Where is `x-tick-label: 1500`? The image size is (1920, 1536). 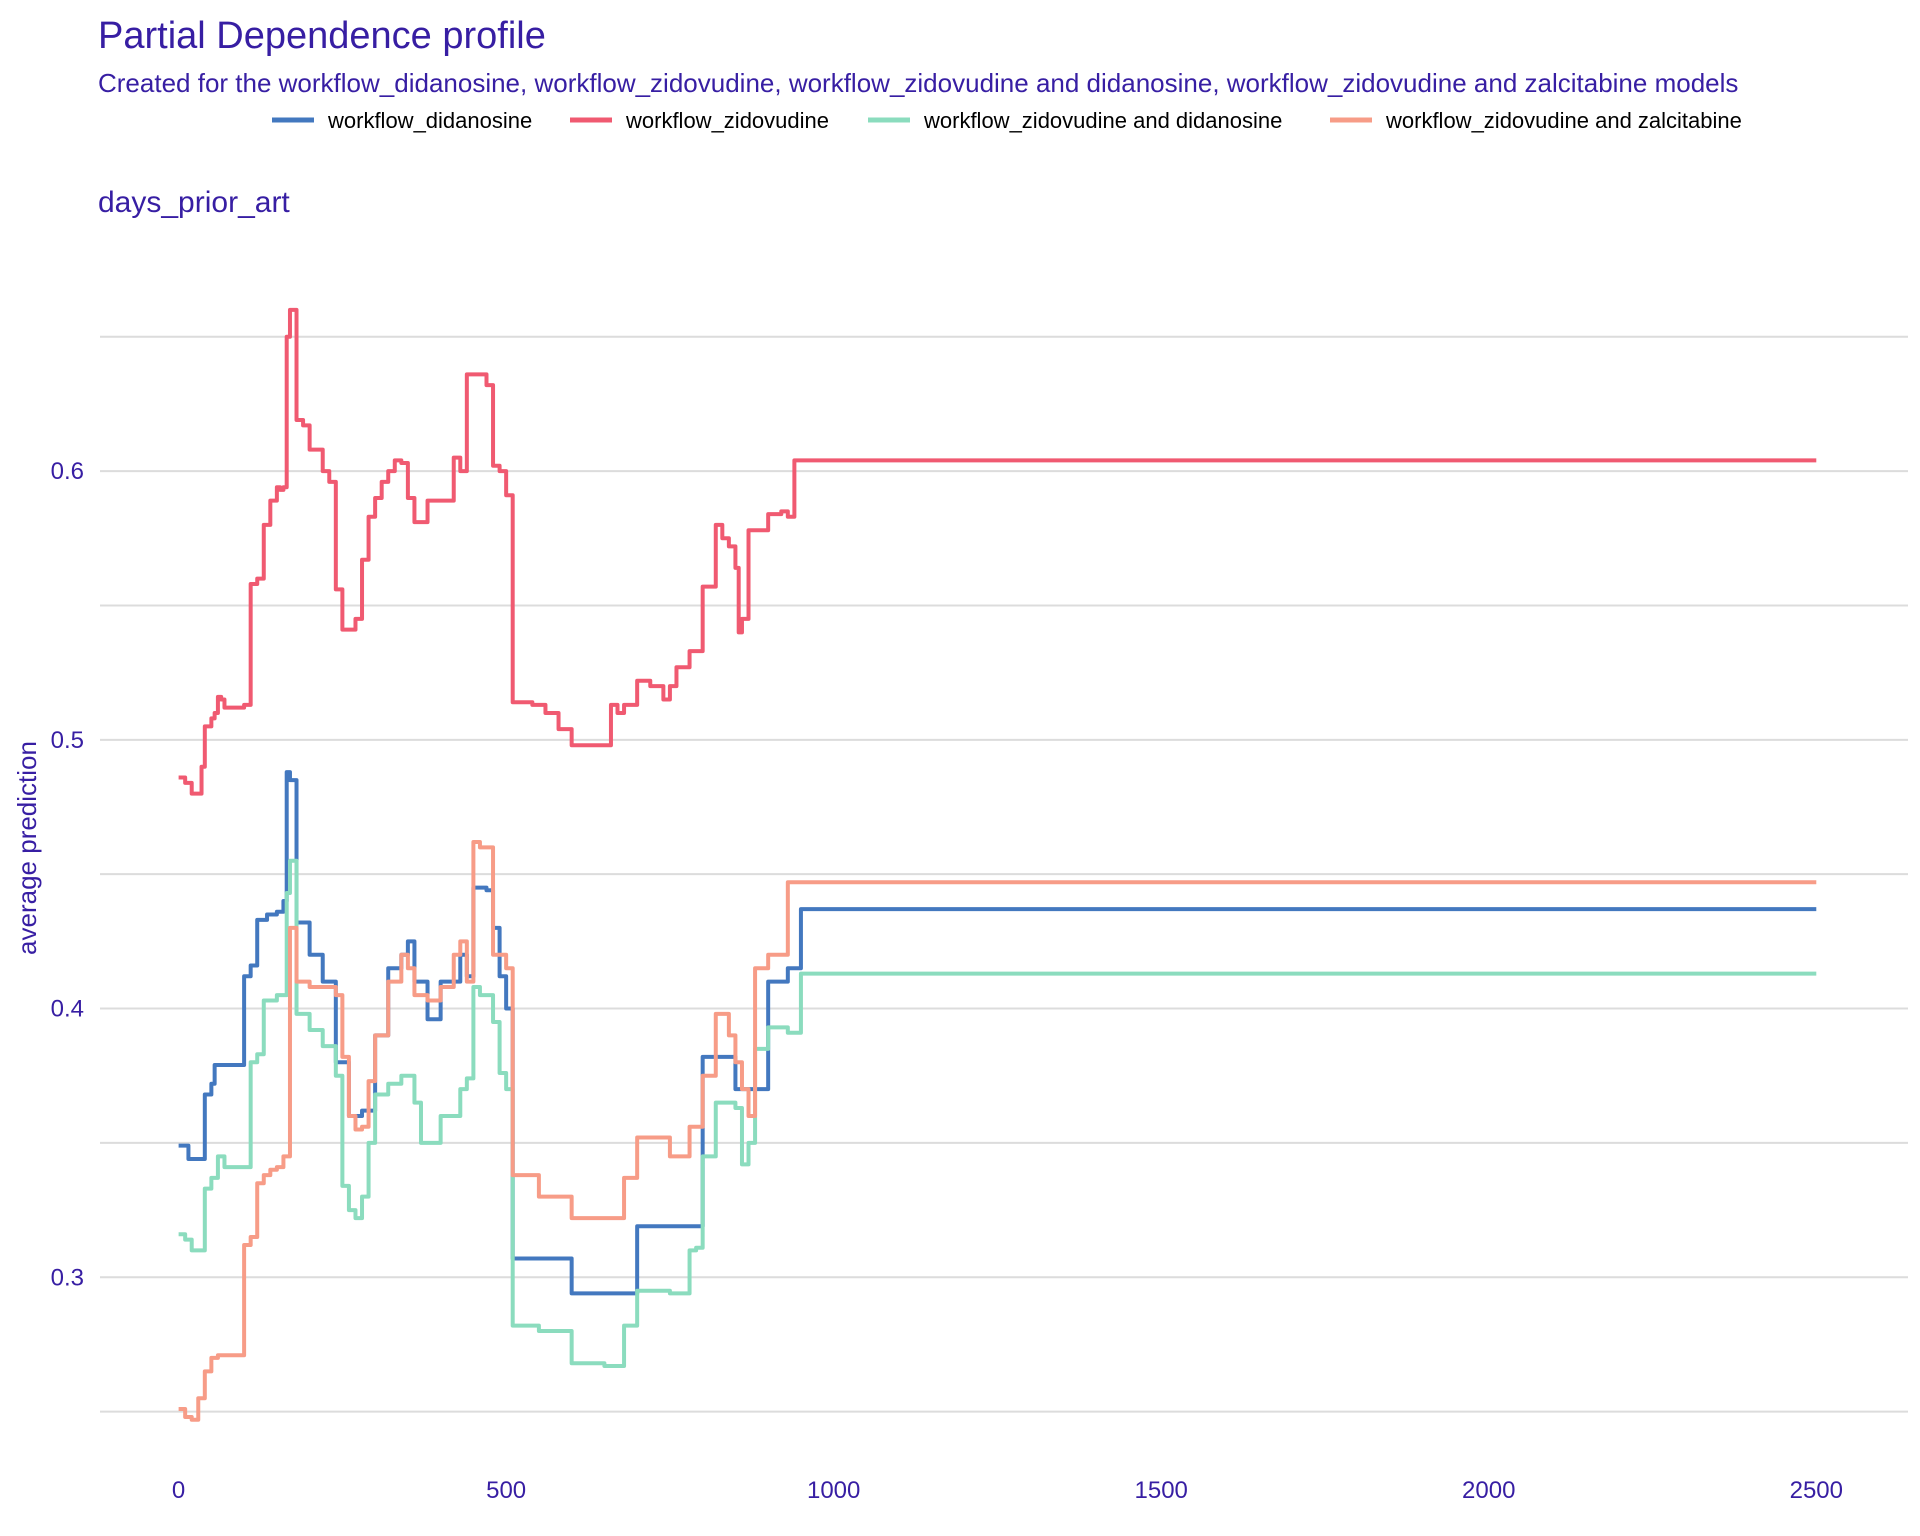 x-tick-label: 1500 is located at coordinates (1161, 1490).